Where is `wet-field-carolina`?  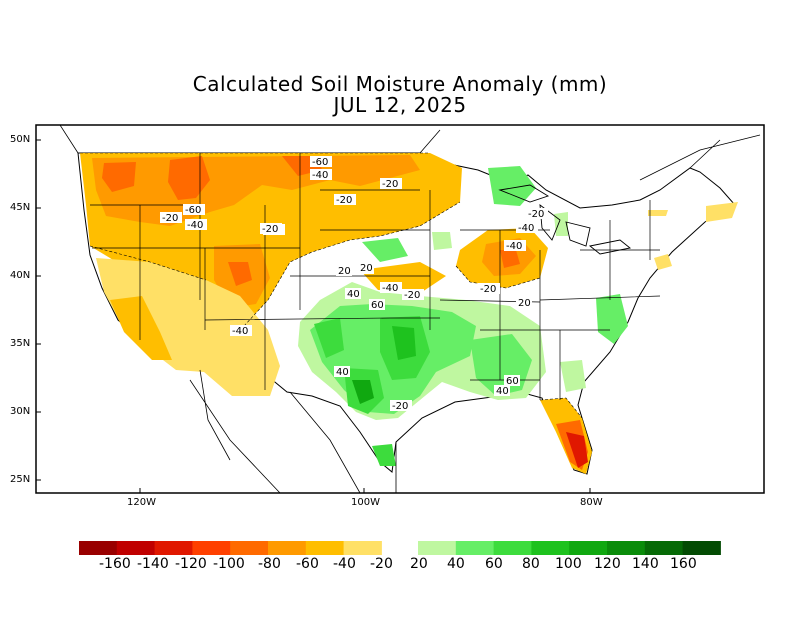 wet-field-carolina is located at coordinates (612, 319).